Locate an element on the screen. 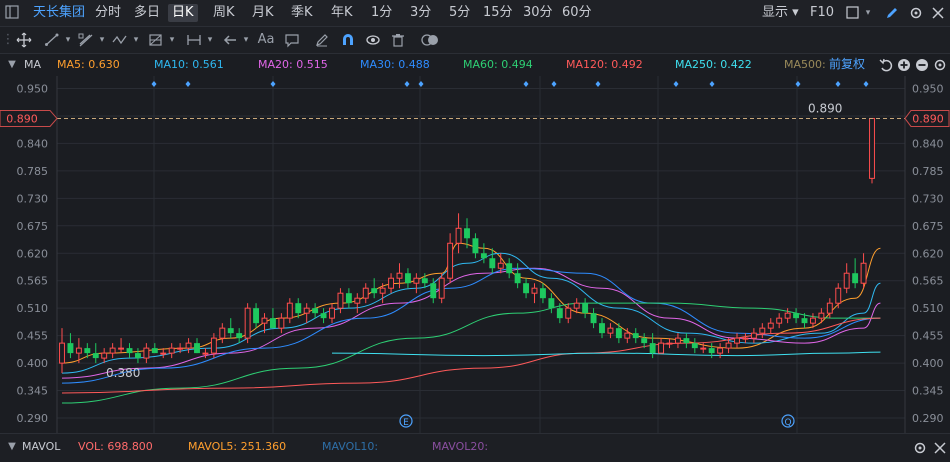  tab-period-9: 5分 is located at coordinates (460, 12).